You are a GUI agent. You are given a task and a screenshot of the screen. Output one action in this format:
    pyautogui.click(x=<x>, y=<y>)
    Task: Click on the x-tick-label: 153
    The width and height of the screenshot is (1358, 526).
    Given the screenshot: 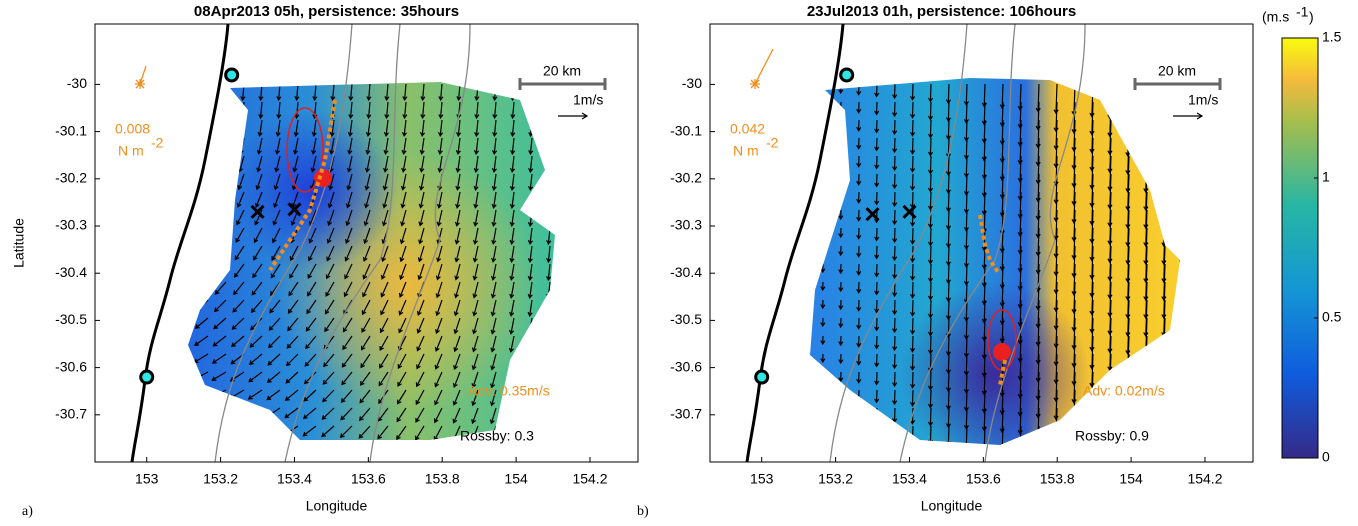 What is the action you would take?
    pyautogui.click(x=762, y=479)
    